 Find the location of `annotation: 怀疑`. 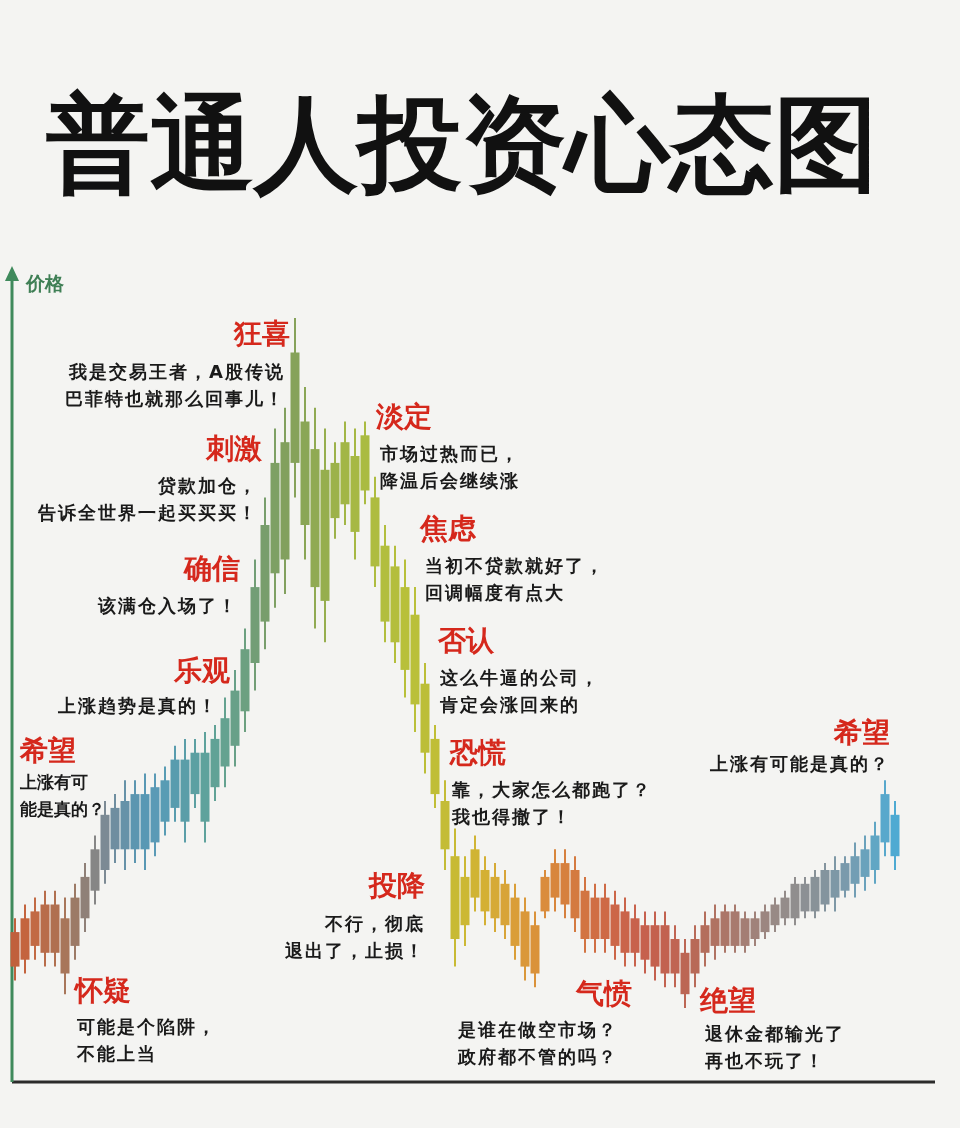

annotation: 怀疑 is located at coordinates (103, 990).